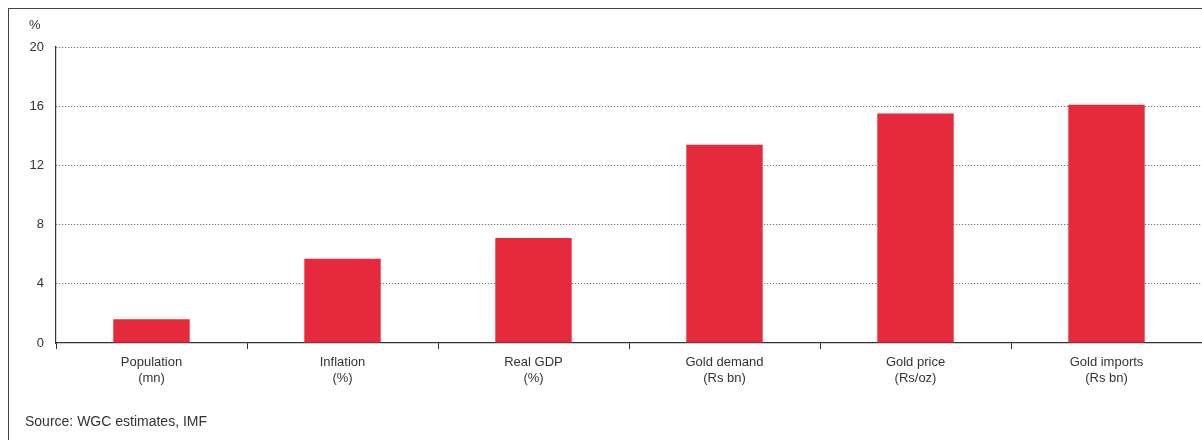  I want to click on y-tick-label: 4, so click(40, 283).